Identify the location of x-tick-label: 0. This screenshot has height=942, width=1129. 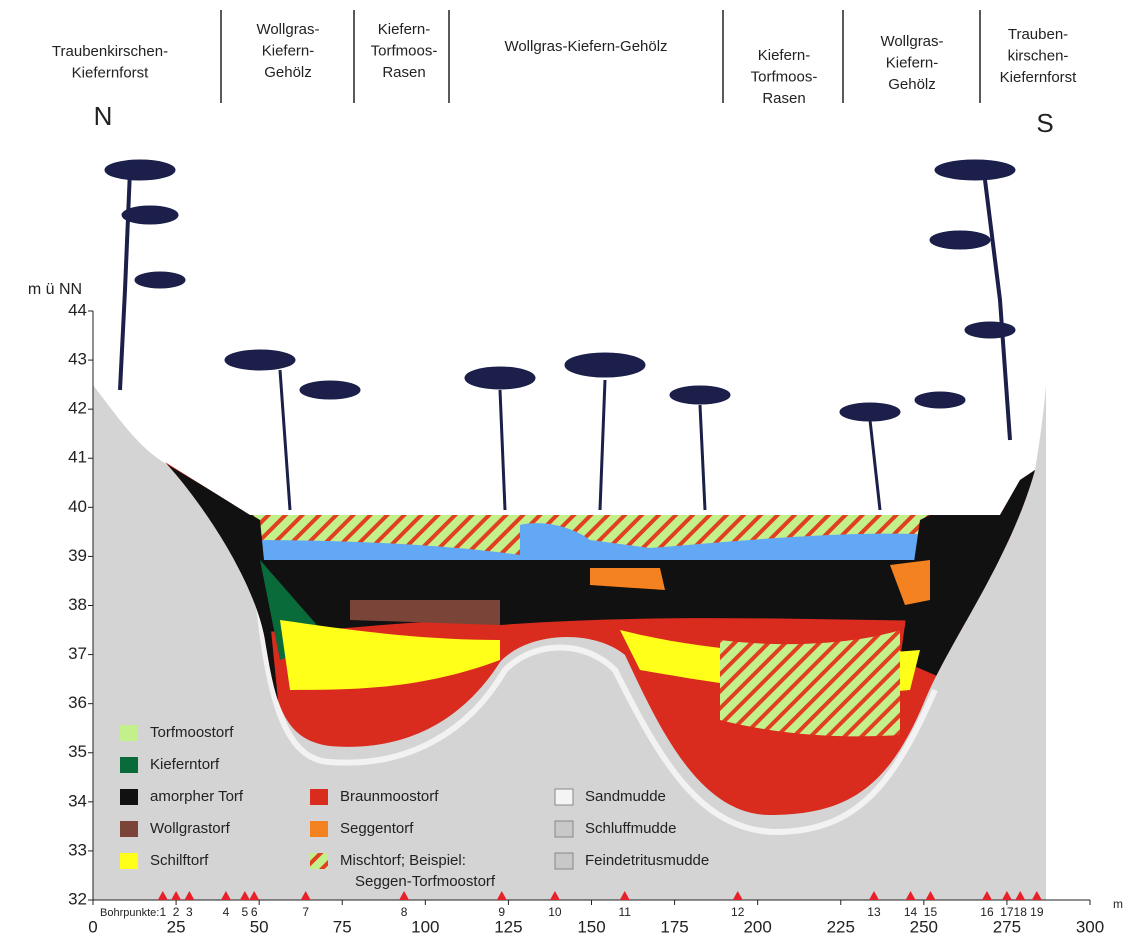
(92, 926).